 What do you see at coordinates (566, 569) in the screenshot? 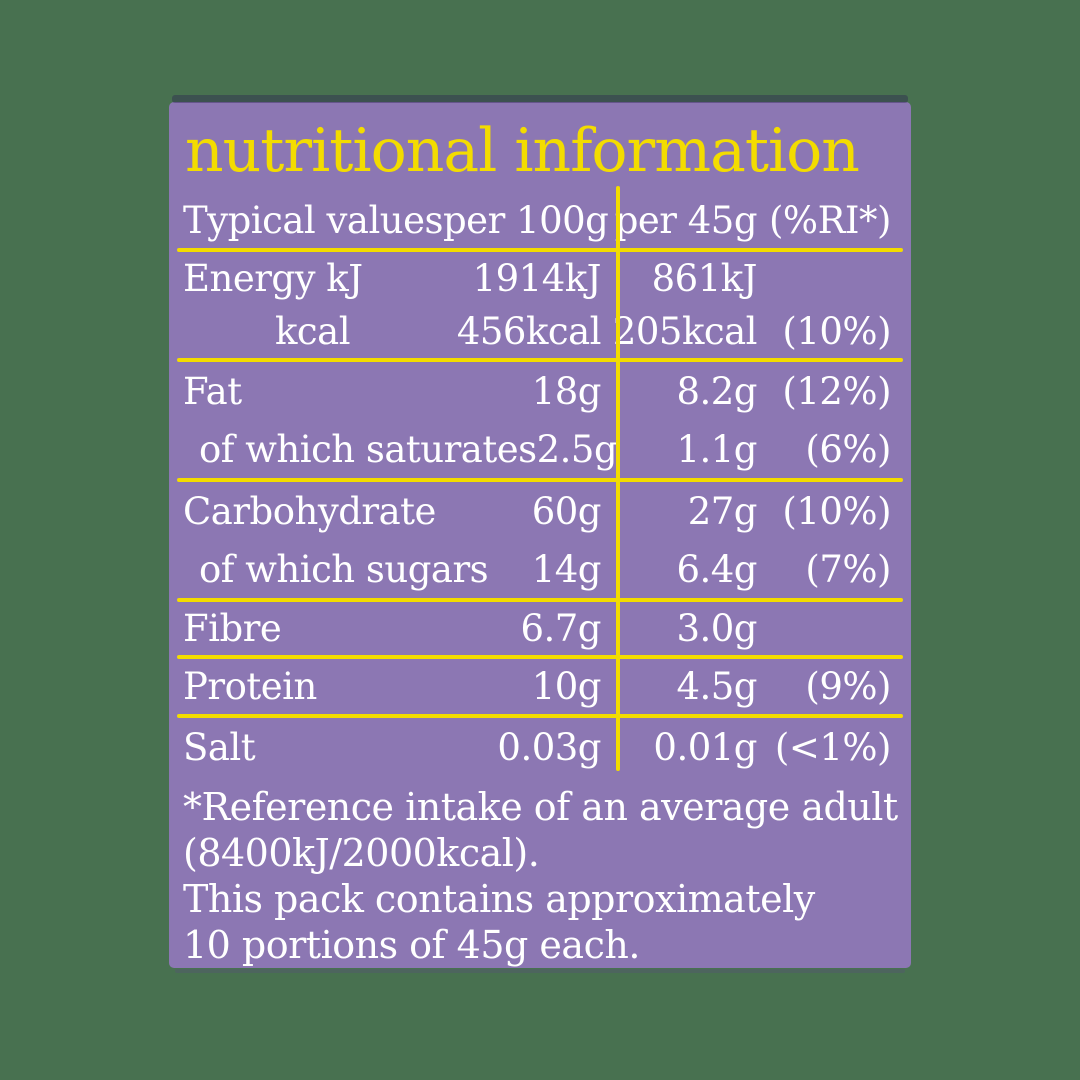
I see `cell-v100: 14g` at bounding box center [566, 569].